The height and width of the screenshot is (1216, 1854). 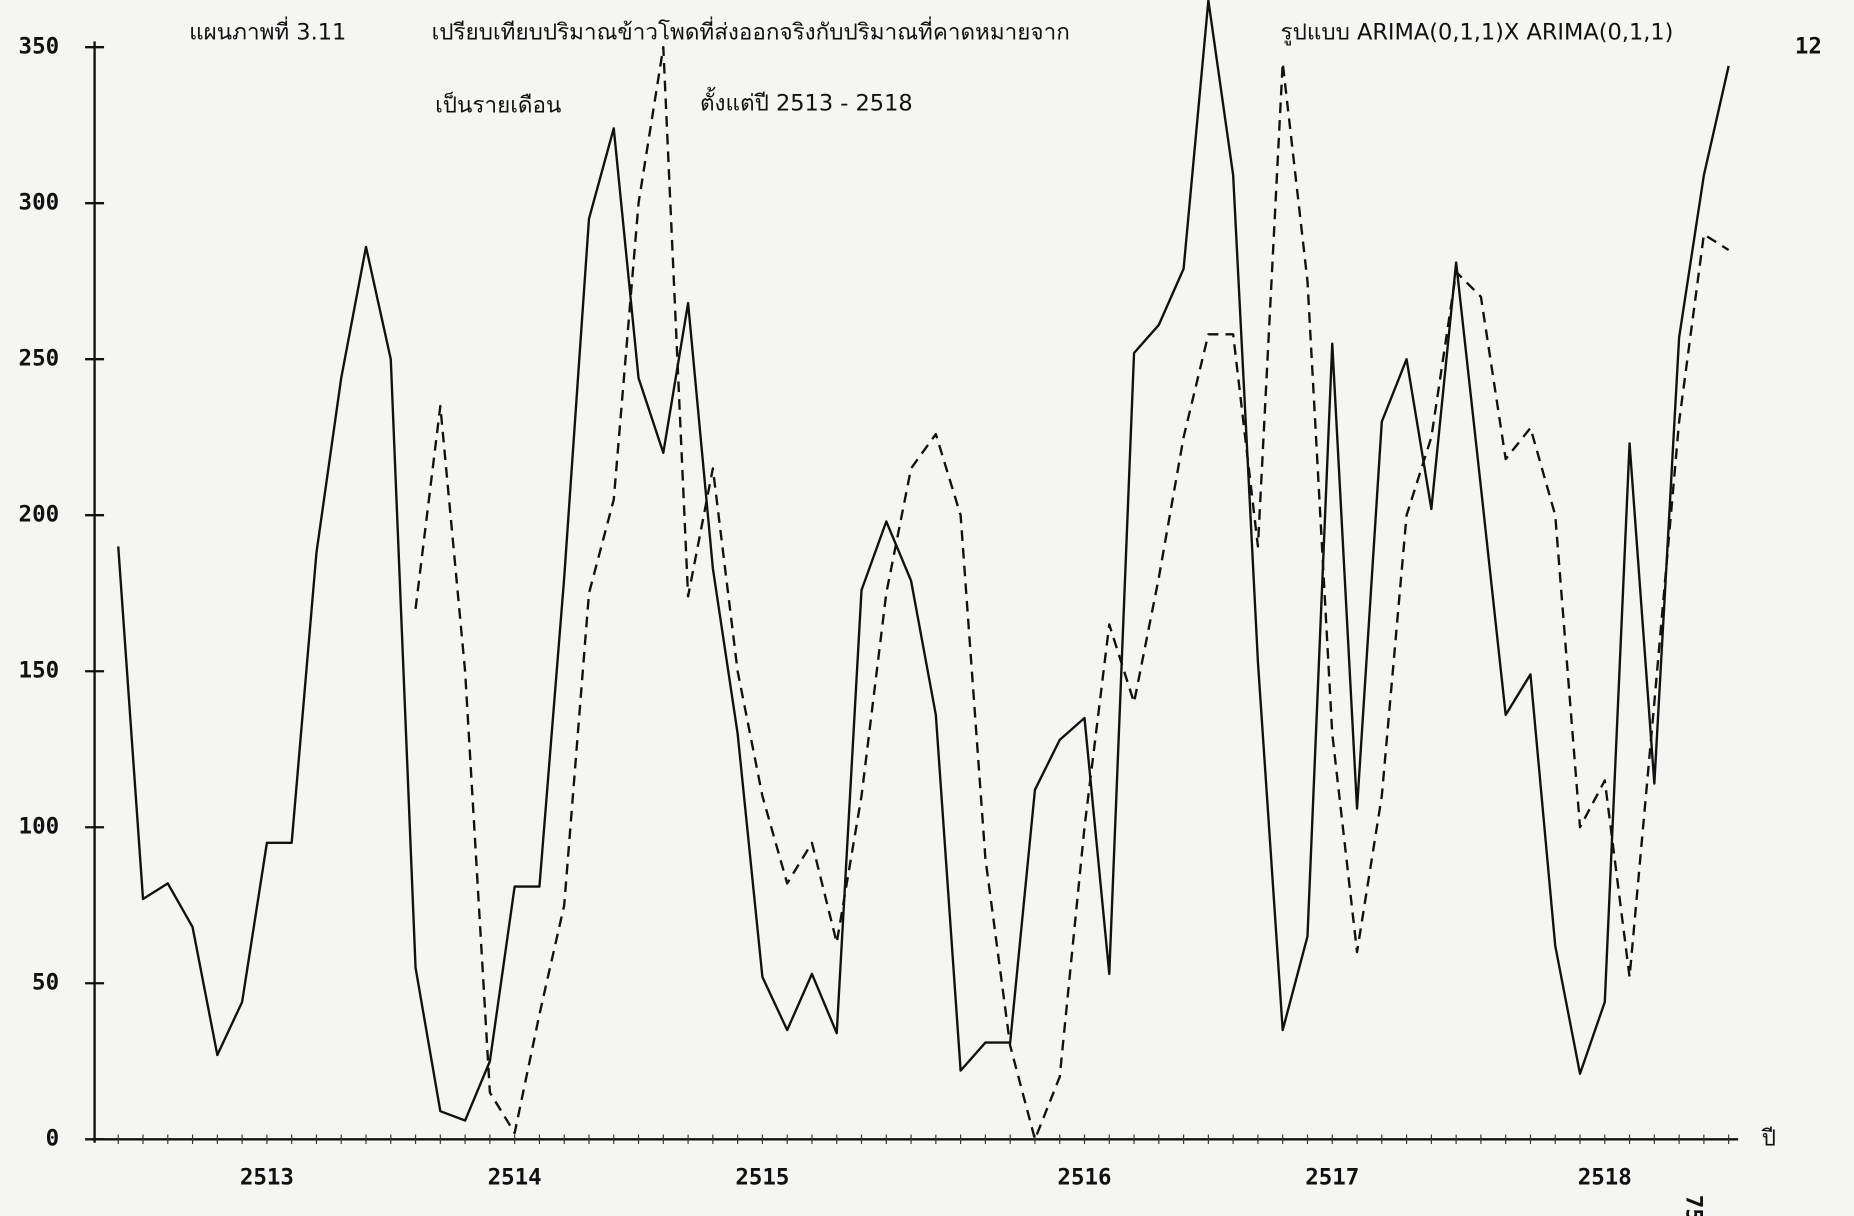 What do you see at coordinates (53, 1139) in the screenshot?
I see `y-tick-label: 0` at bounding box center [53, 1139].